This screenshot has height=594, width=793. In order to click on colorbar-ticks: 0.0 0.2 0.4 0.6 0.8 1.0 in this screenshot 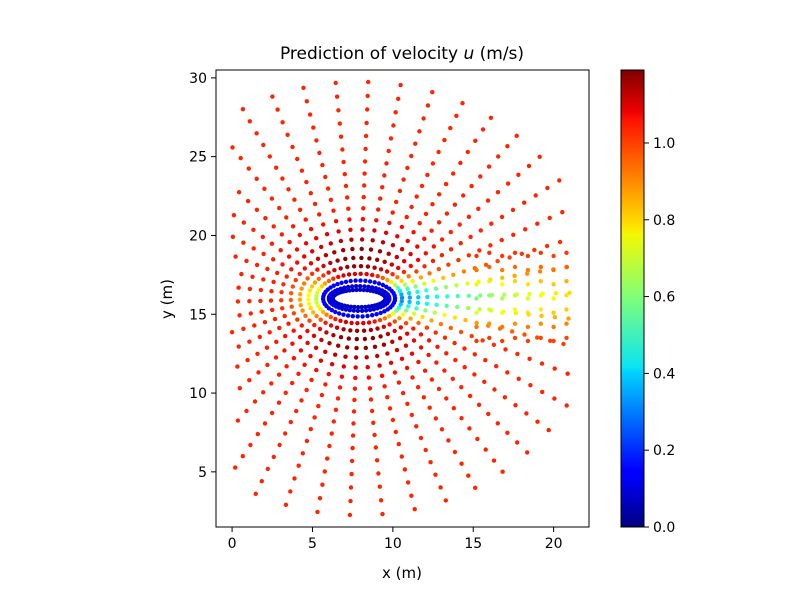, I will do `click(659, 336)`.